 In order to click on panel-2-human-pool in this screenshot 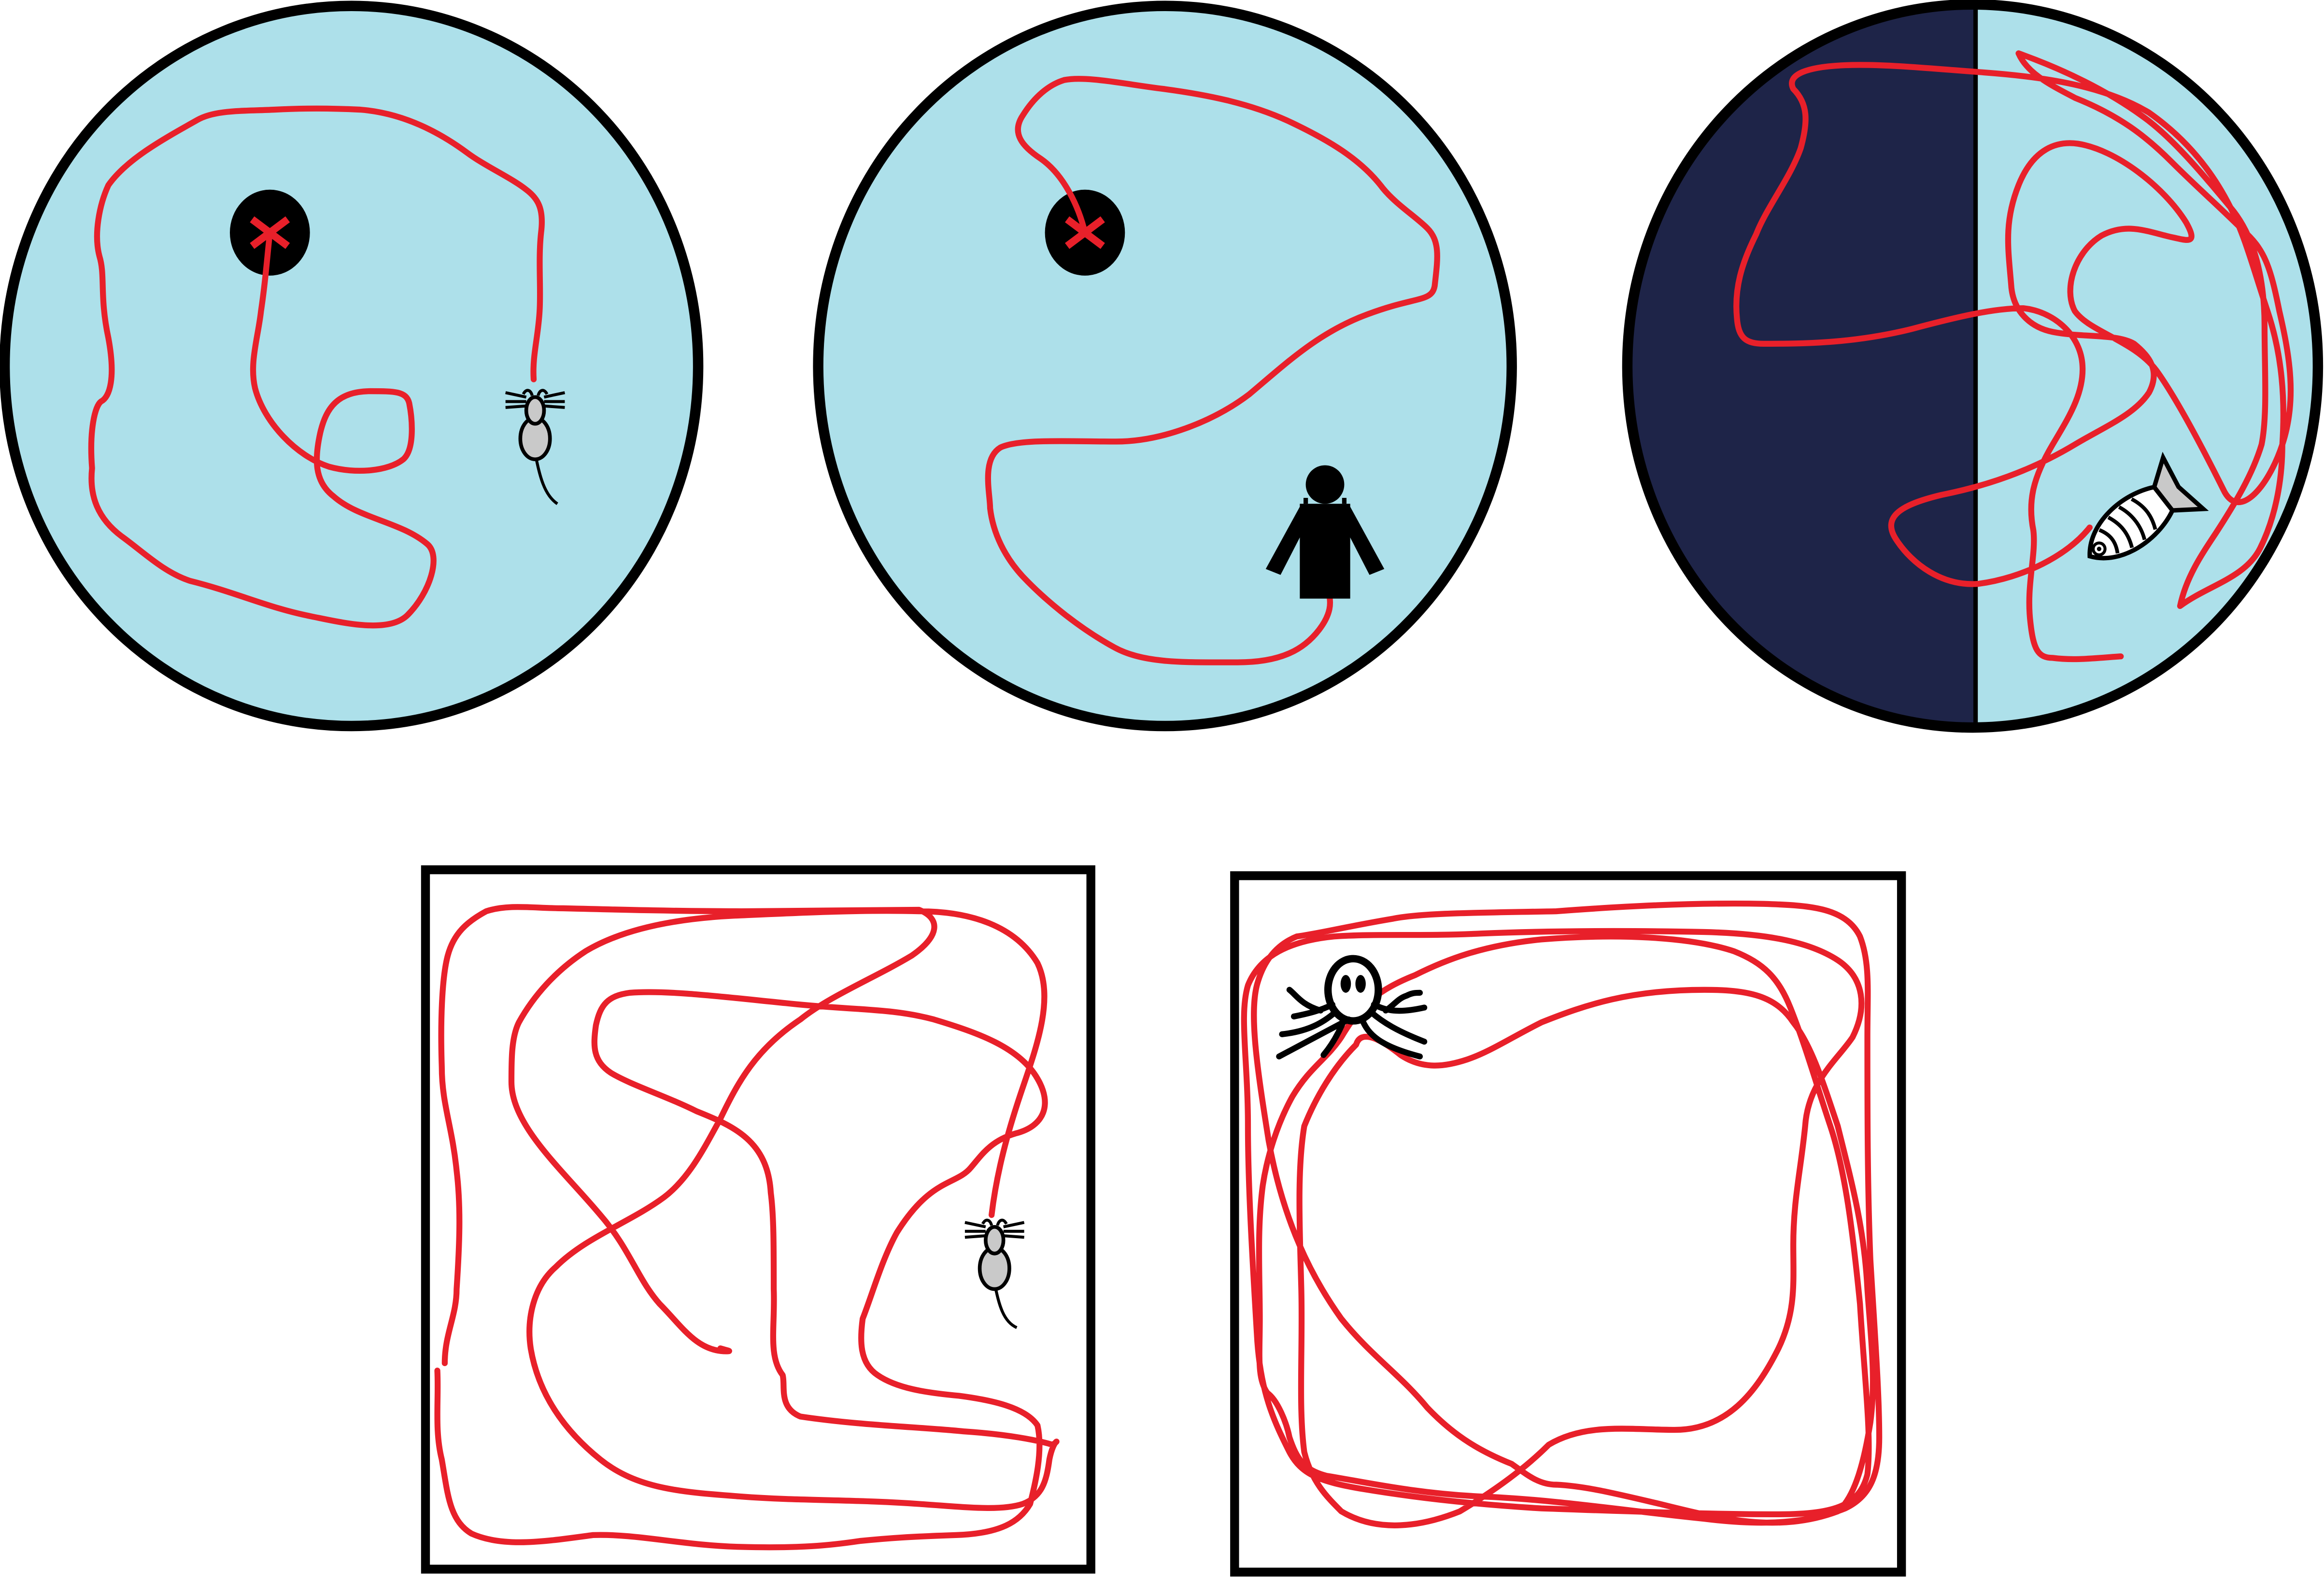, I will do `click(1165, 366)`.